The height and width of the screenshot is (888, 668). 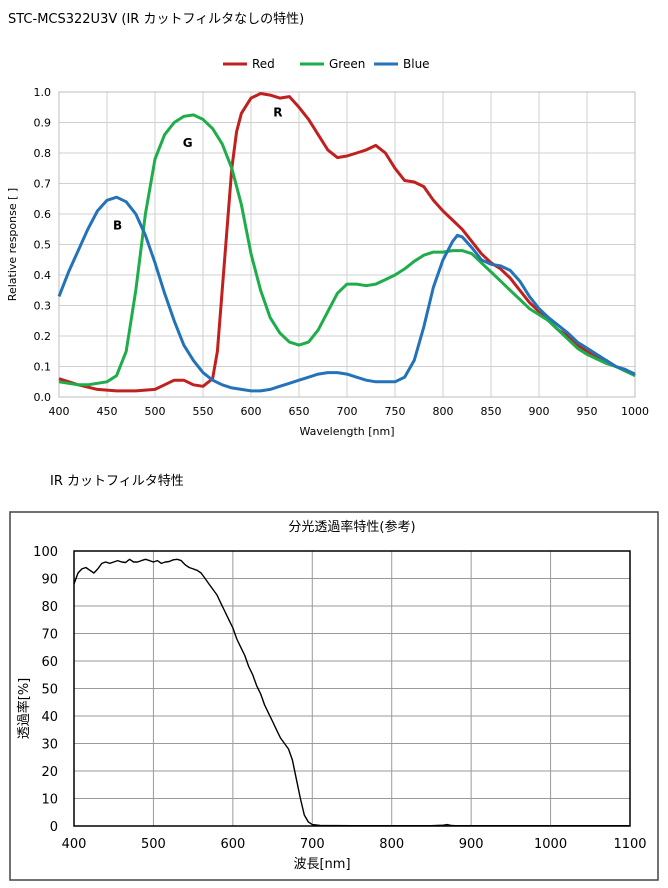 What do you see at coordinates (321, 864) in the screenshot?
I see `x-axis-title: 波長[nm]` at bounding box center [321, 864].